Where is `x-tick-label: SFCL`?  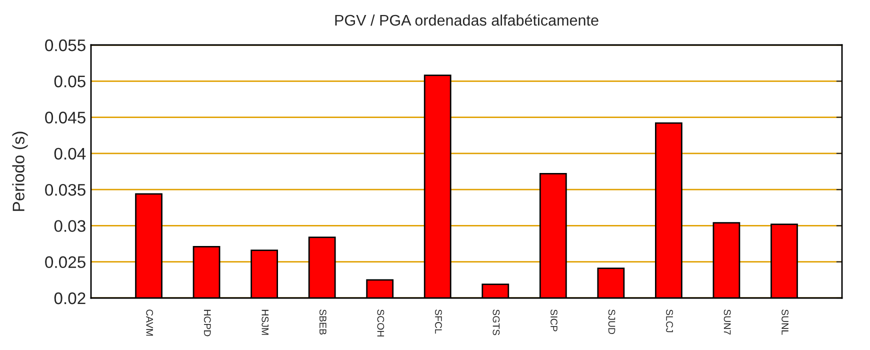 x-tick-label: SFCL is located at coordinates (438, 322).